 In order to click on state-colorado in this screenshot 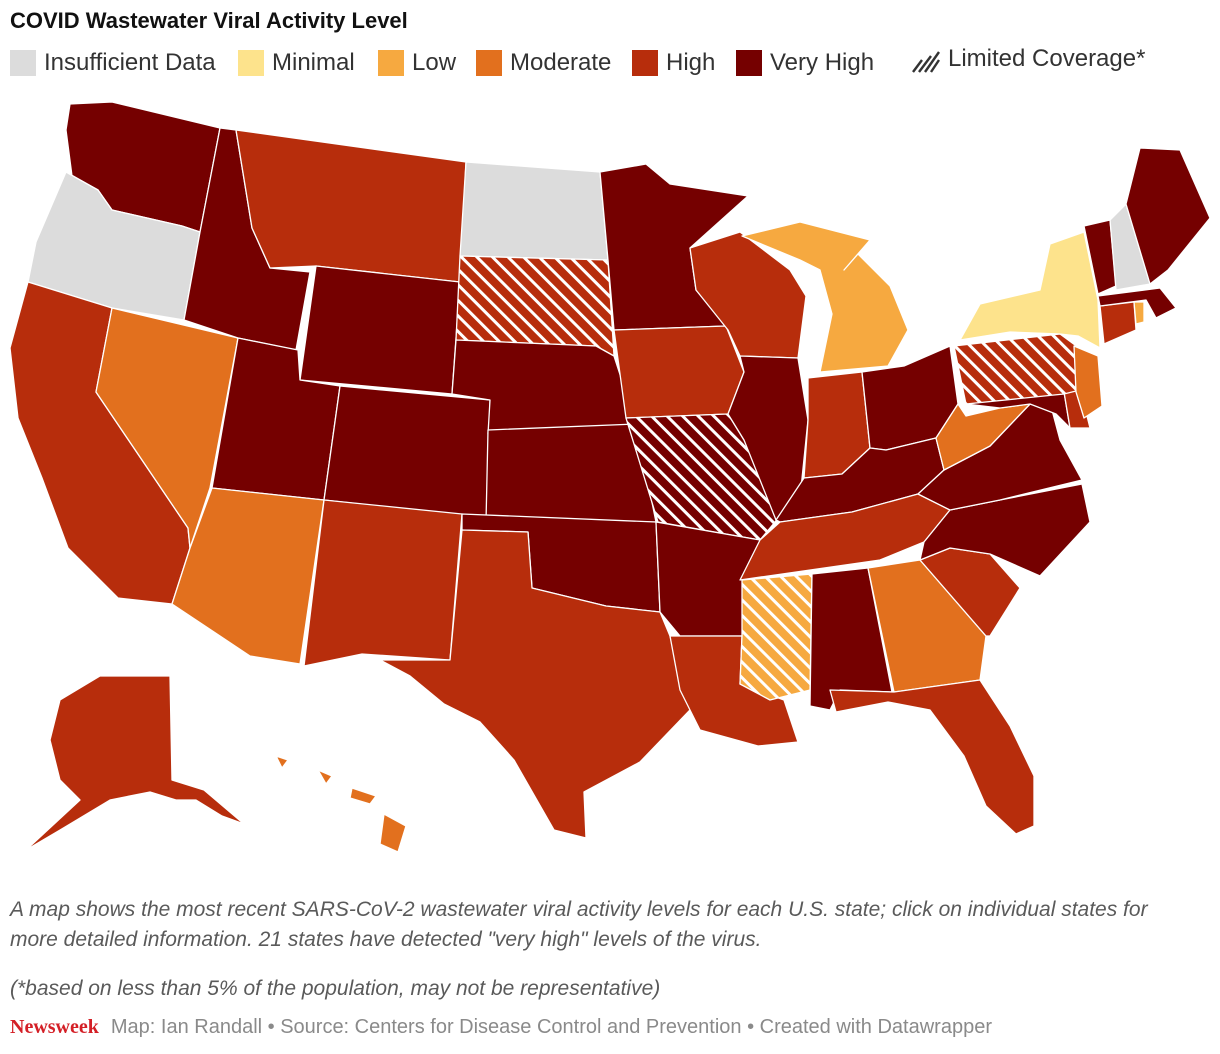, I will do `click(407, 452)`.